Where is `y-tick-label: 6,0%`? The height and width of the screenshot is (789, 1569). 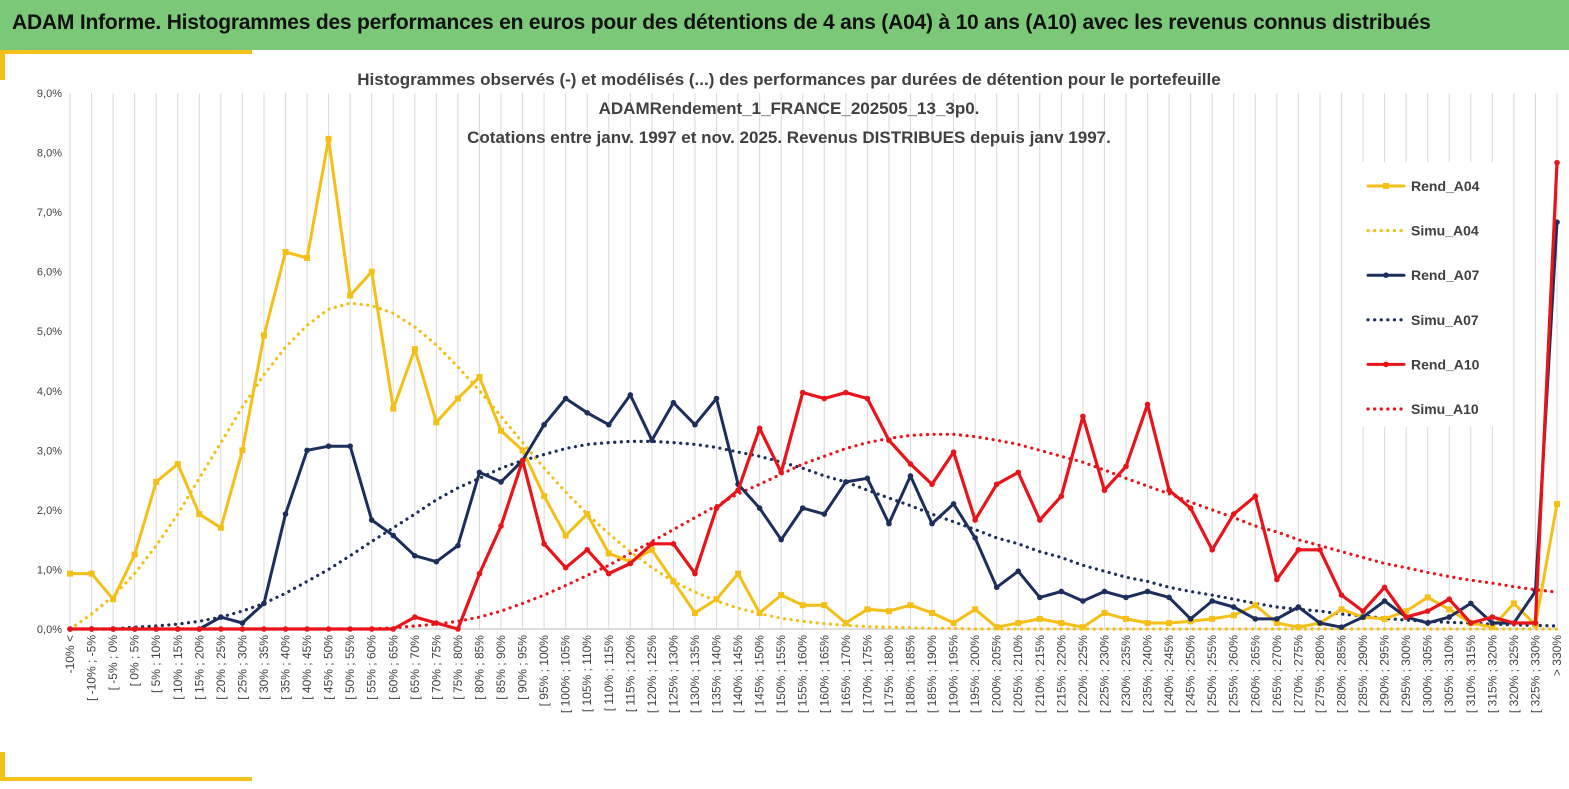
y-tick-label: 6,0% is located at coordinates (49, 273).